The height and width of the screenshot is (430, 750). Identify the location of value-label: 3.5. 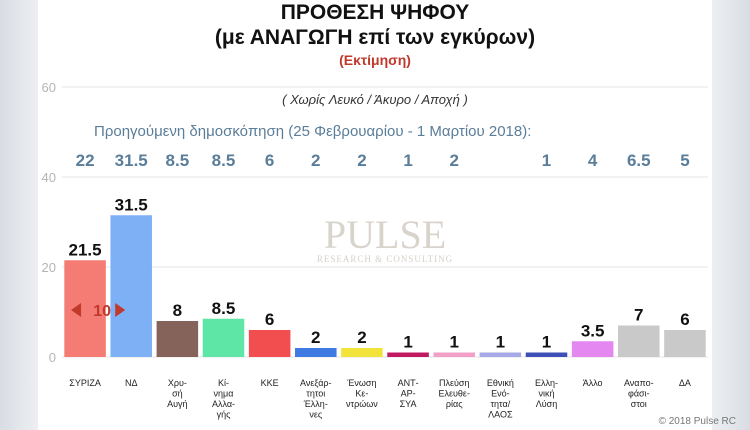
(593, 330).